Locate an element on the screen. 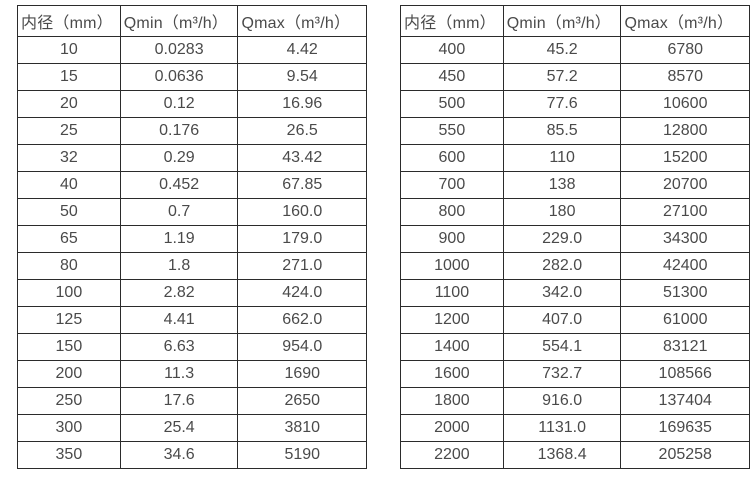  table-row: 800 180 27100 is located at coordinates (575, 212).